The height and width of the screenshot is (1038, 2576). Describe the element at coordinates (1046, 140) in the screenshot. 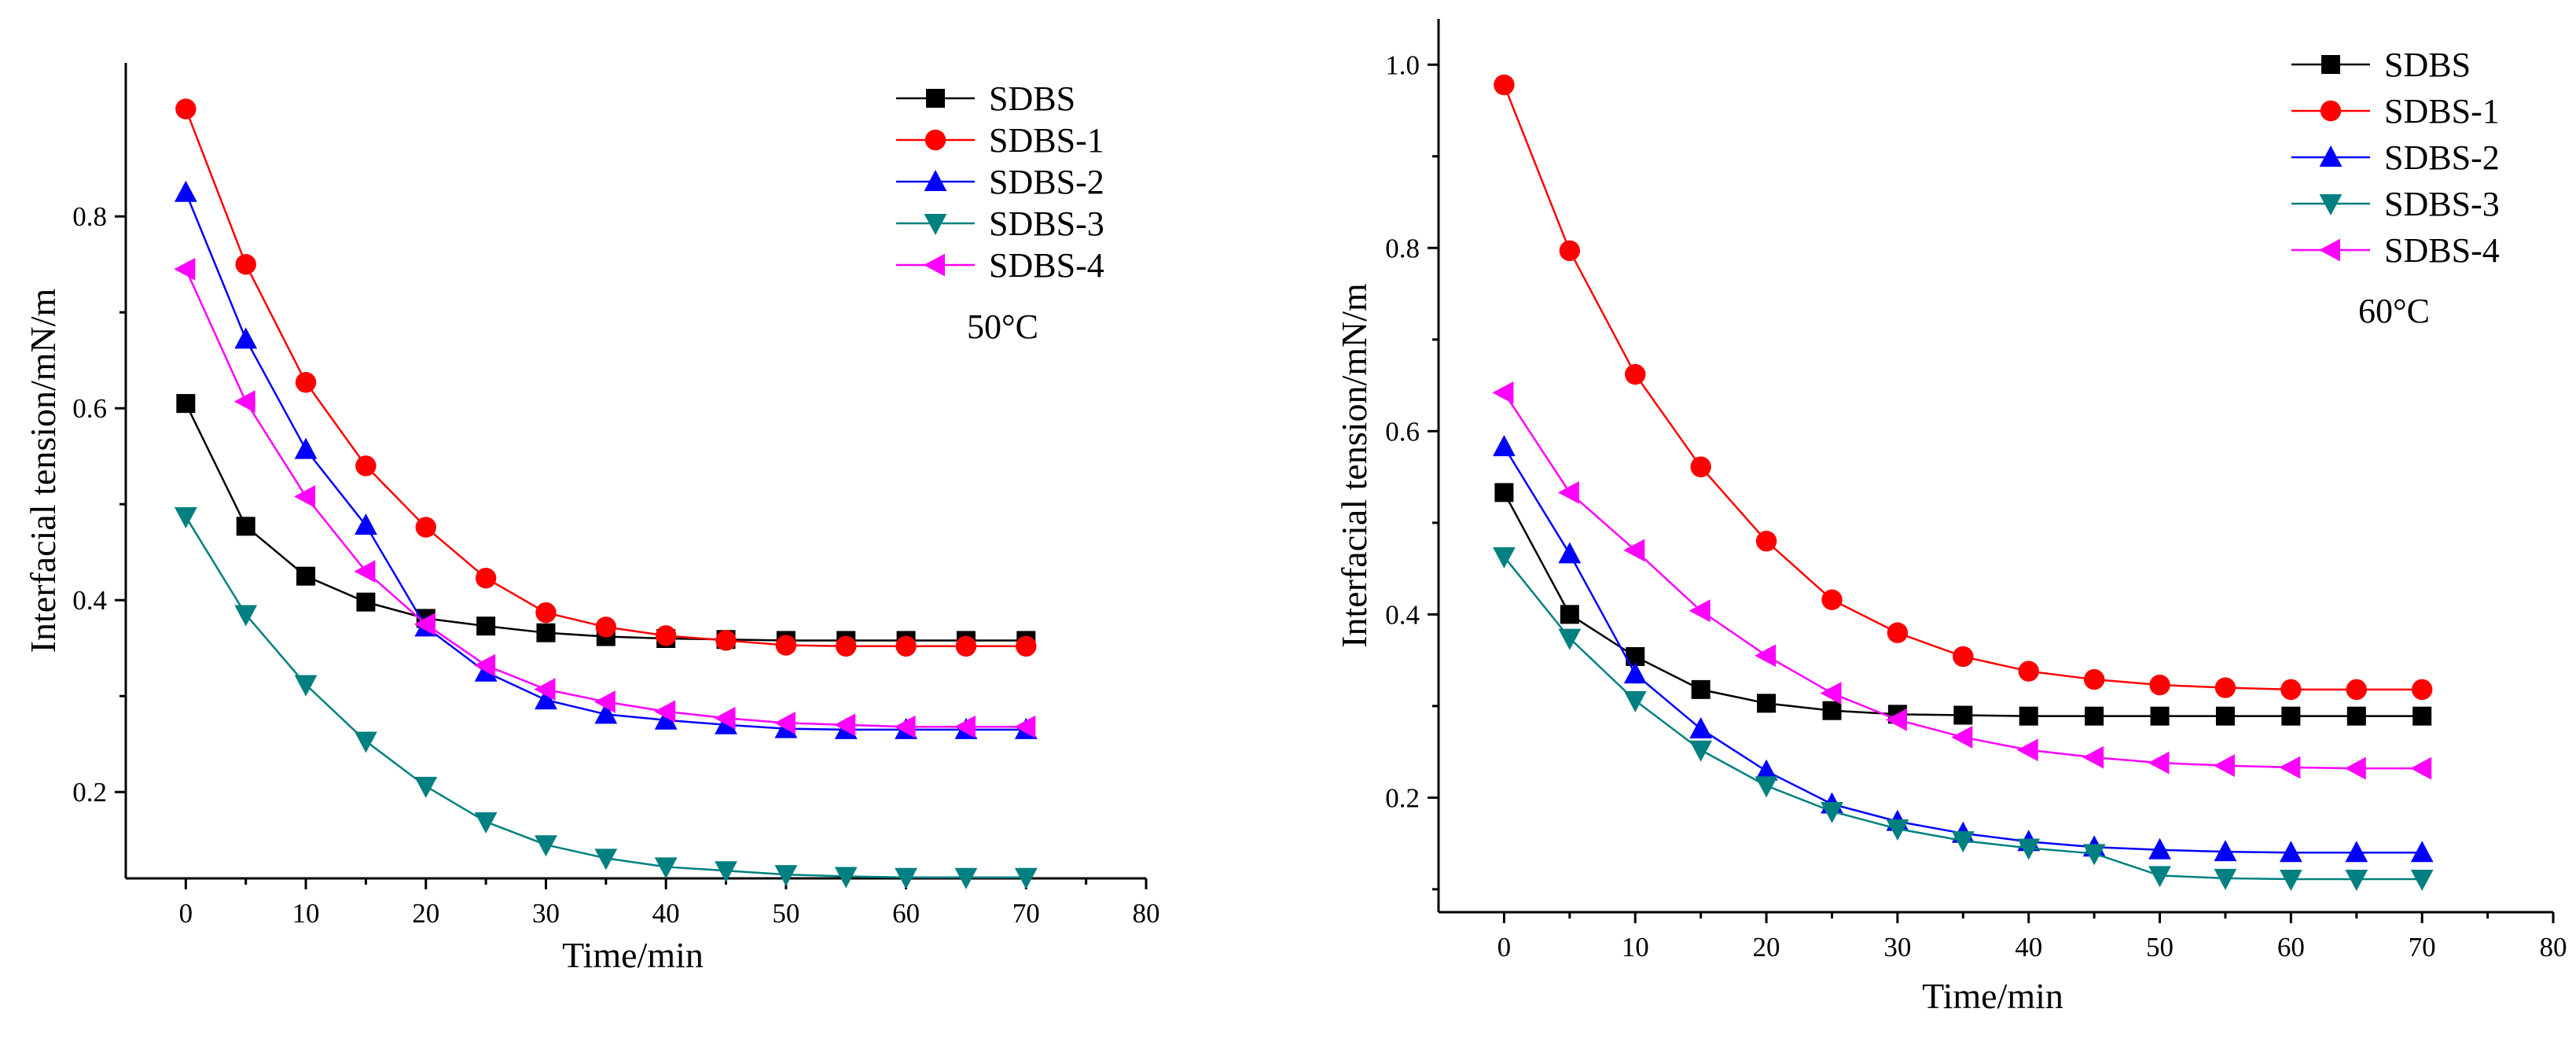

I see `legend-label: SDBS-1` at that location.